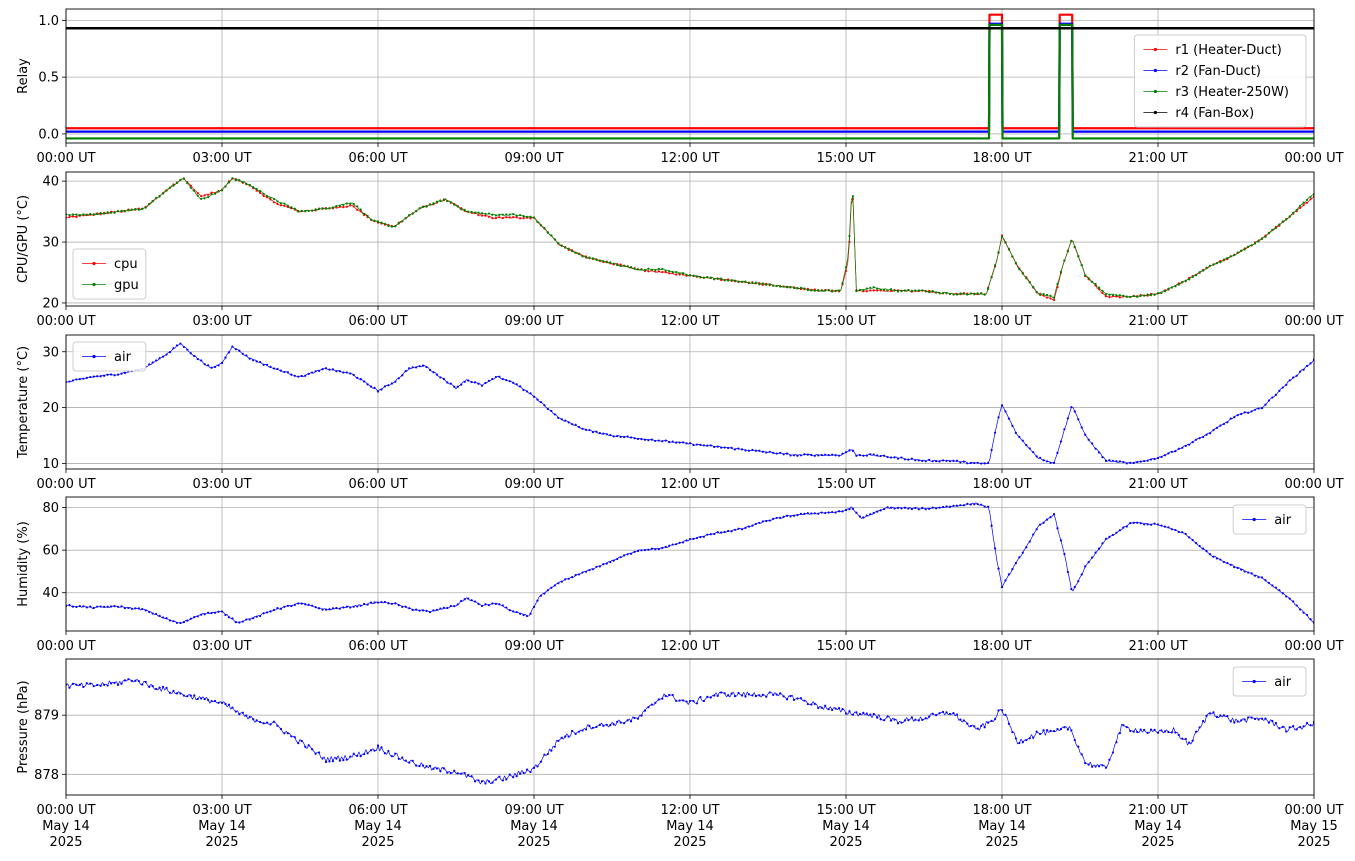 Image resolution: width=1355 pixels, height=861 pixels. I want to click on x-tick-label: 00:00 UT, so click(1313, 158).